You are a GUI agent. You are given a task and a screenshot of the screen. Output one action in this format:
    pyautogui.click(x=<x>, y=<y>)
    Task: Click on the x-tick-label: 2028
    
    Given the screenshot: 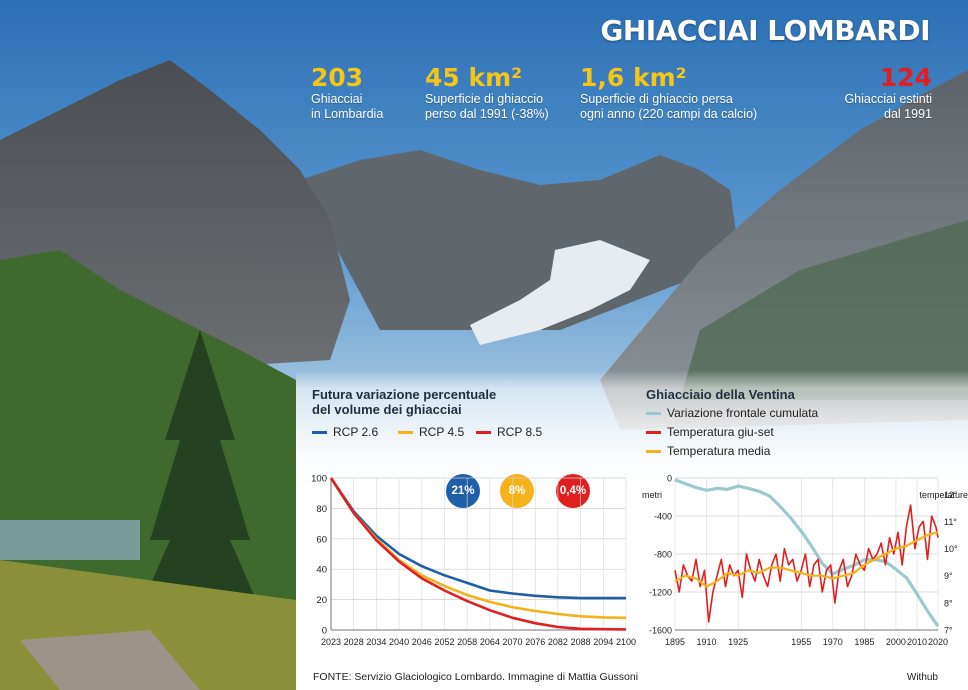 What is the action you would take?
    pyautogui.click(x=354, y=642)
    